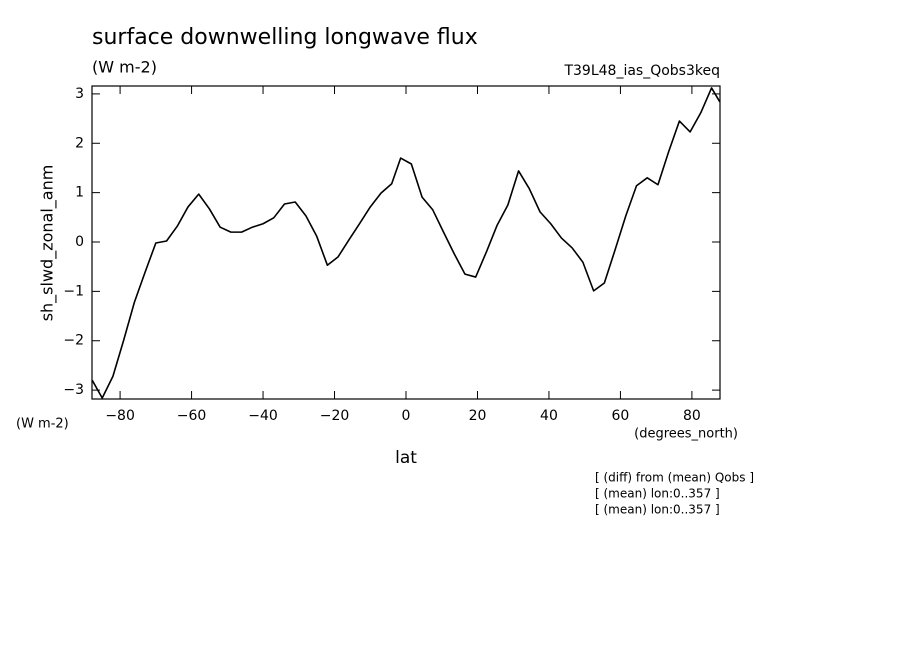 The image size is (904, 654). I want to click on y-units: (W m-2), so click(42, 424).